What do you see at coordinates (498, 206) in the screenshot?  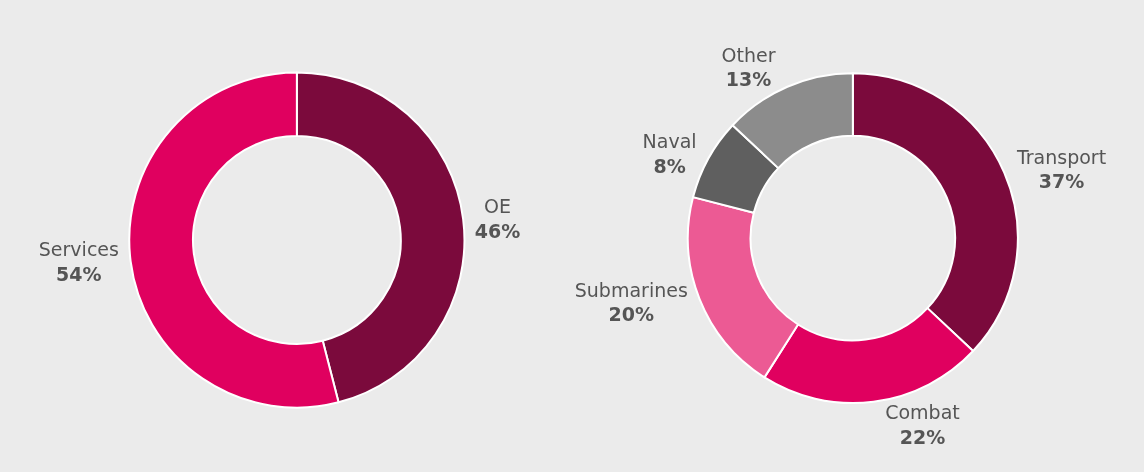 I see `slice-label: OE` at bounding box center [498, 206].